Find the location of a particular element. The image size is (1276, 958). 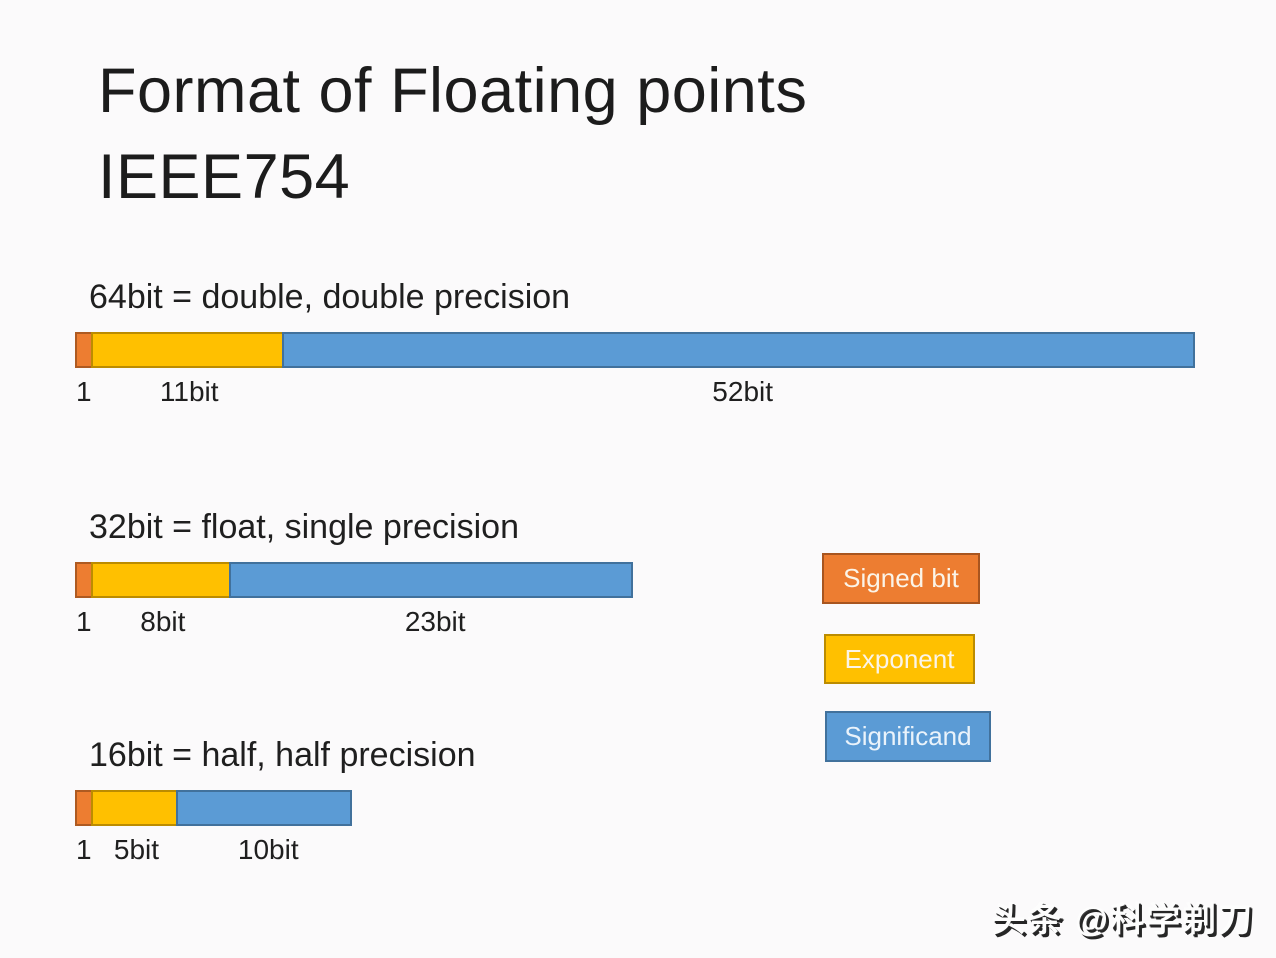

exponent-bit-count: 11bit is located at coordinates (189, 391).